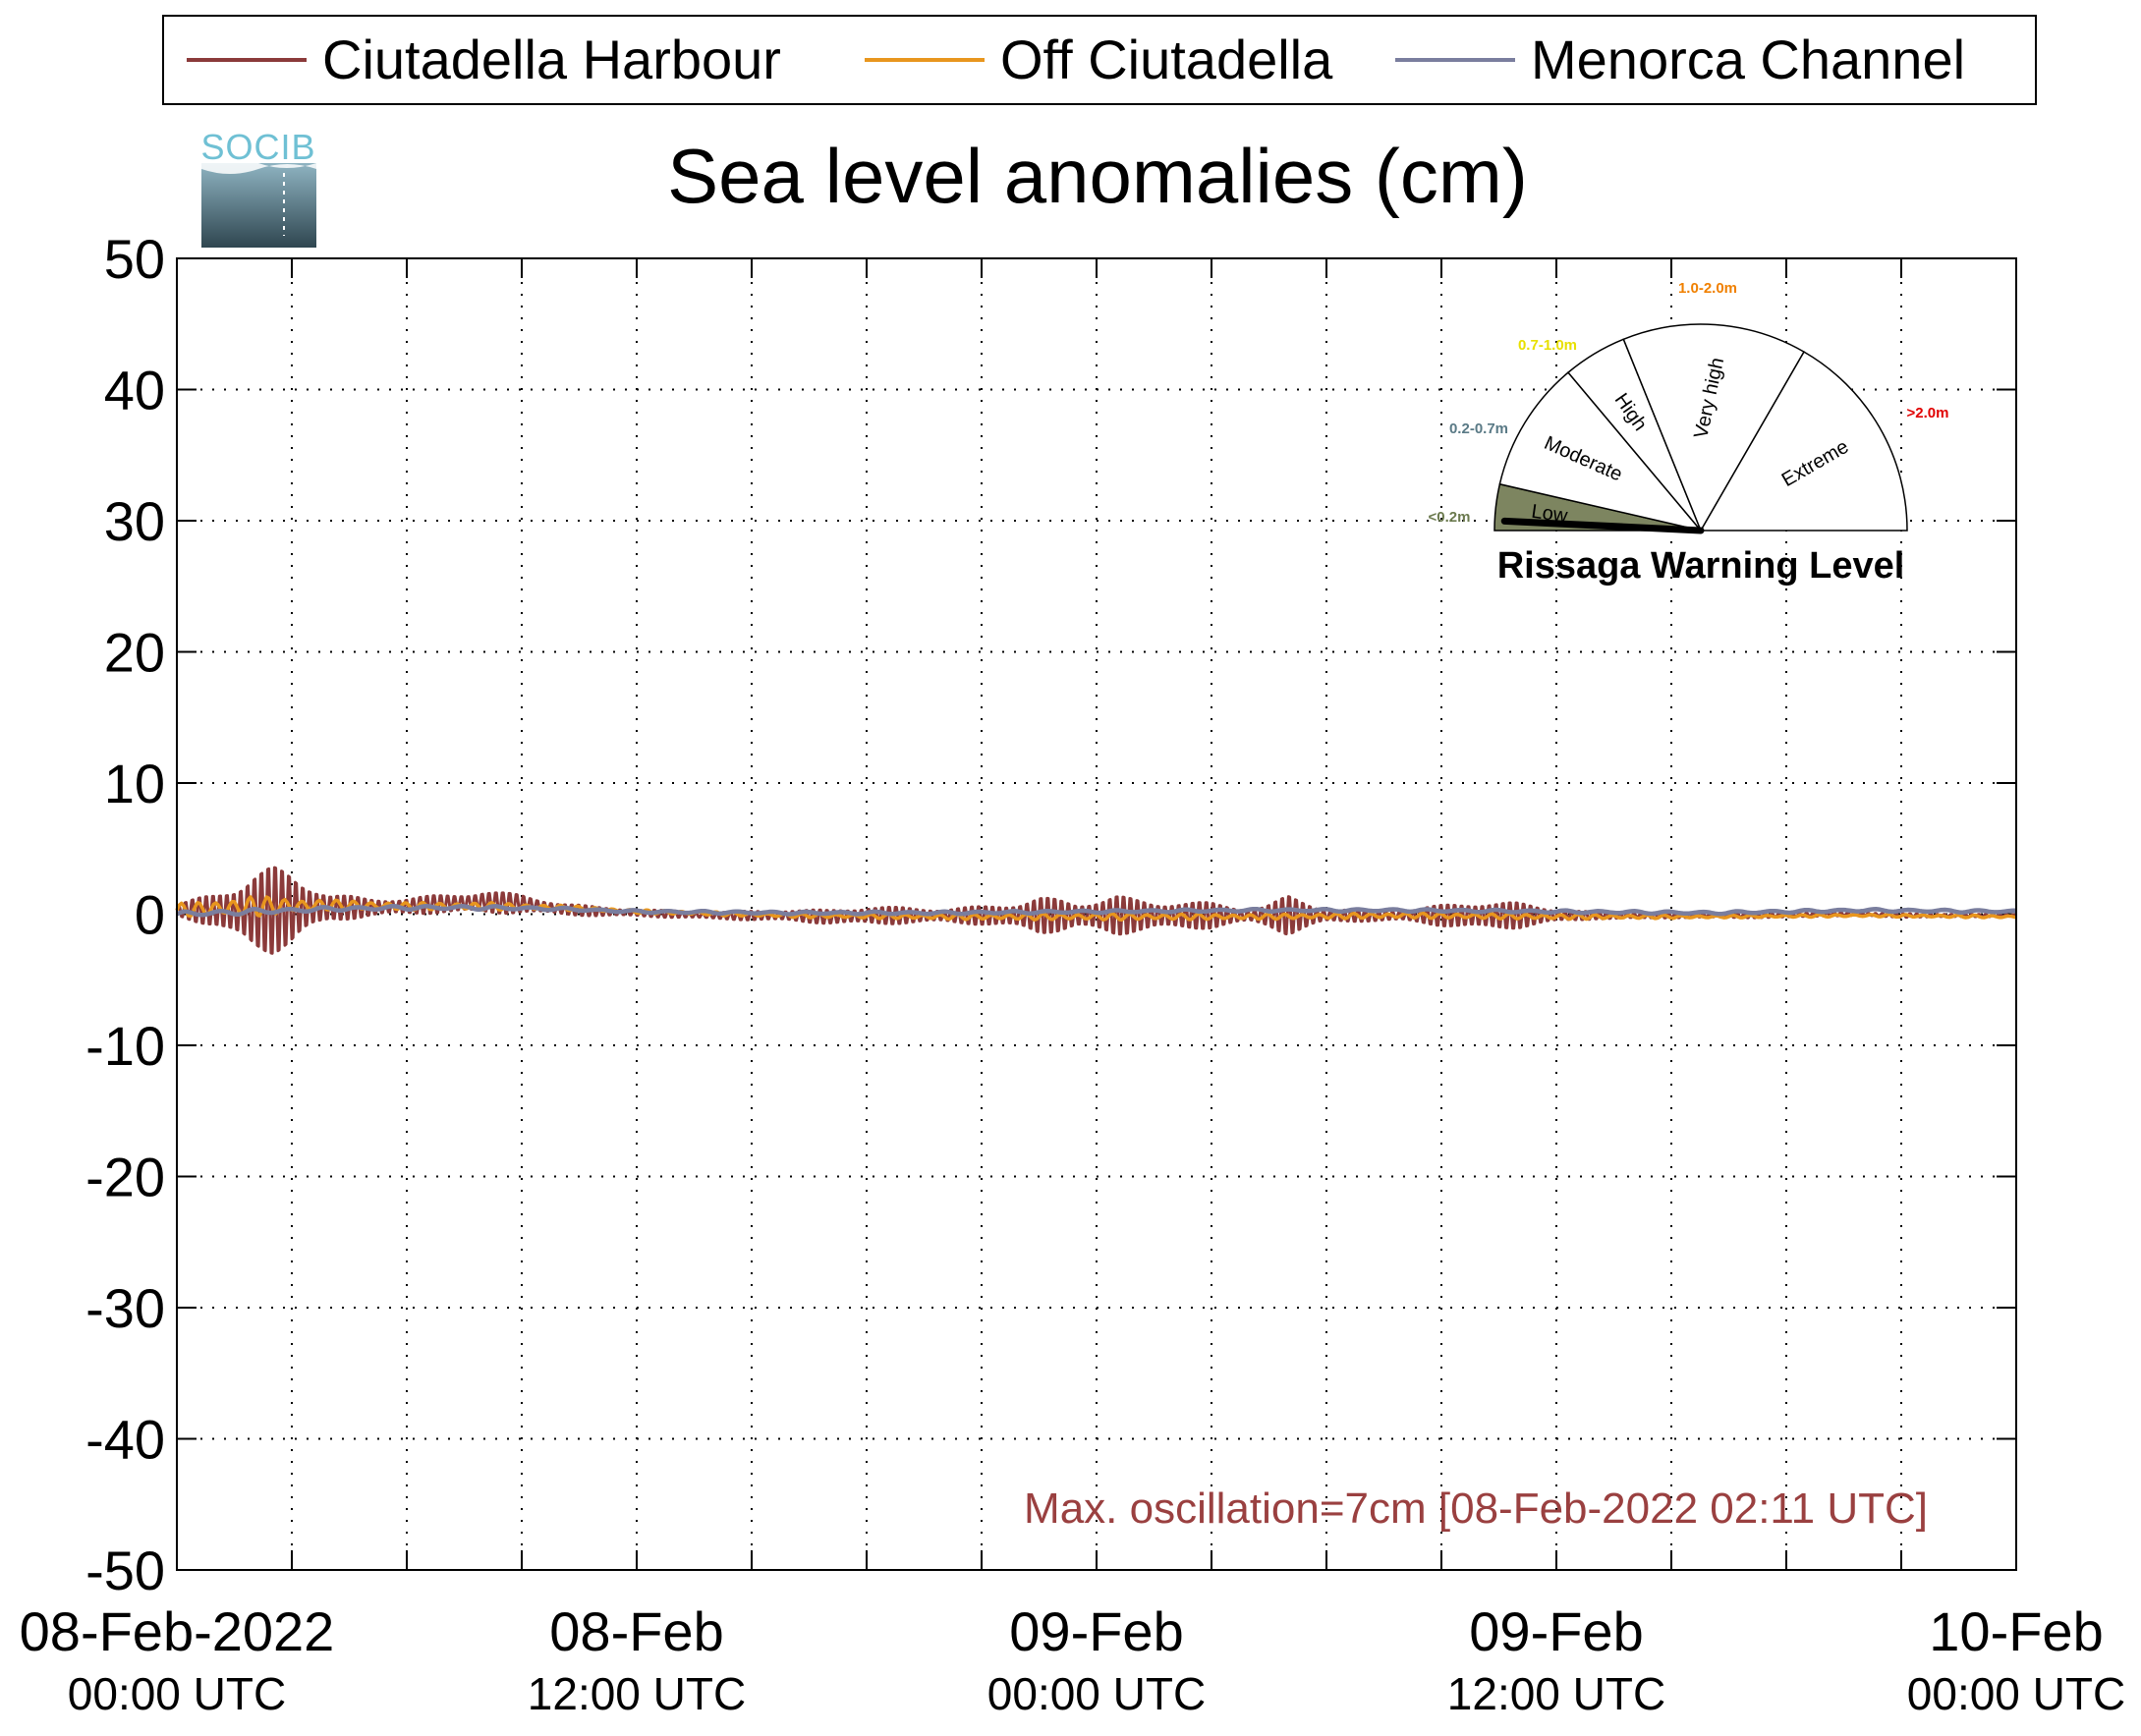 The height and width of the screenshot is (1736, 2141). Describe the element at coordinates (125, 1570) in the screenshot. I see `y-tick-label: -50` at that location.